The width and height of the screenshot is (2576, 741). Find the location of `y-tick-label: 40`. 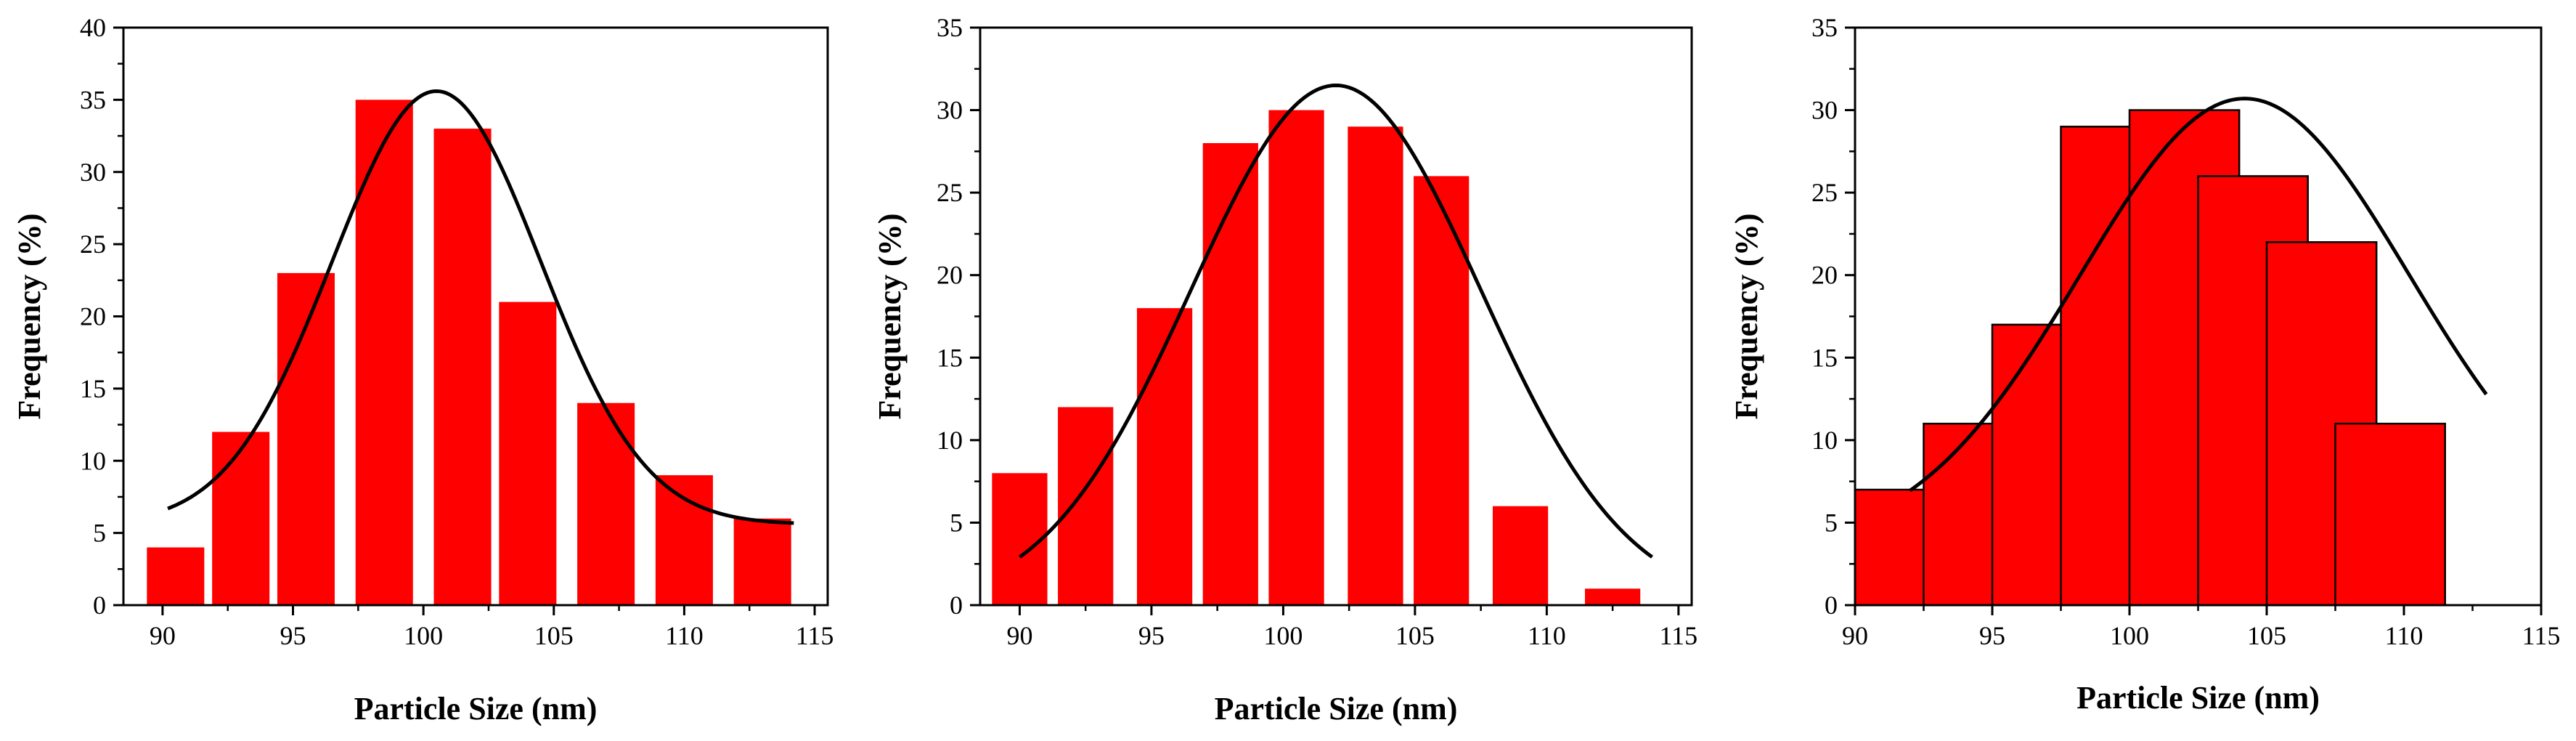

y-tick-label: 40 is located at coordinates (93, 27).